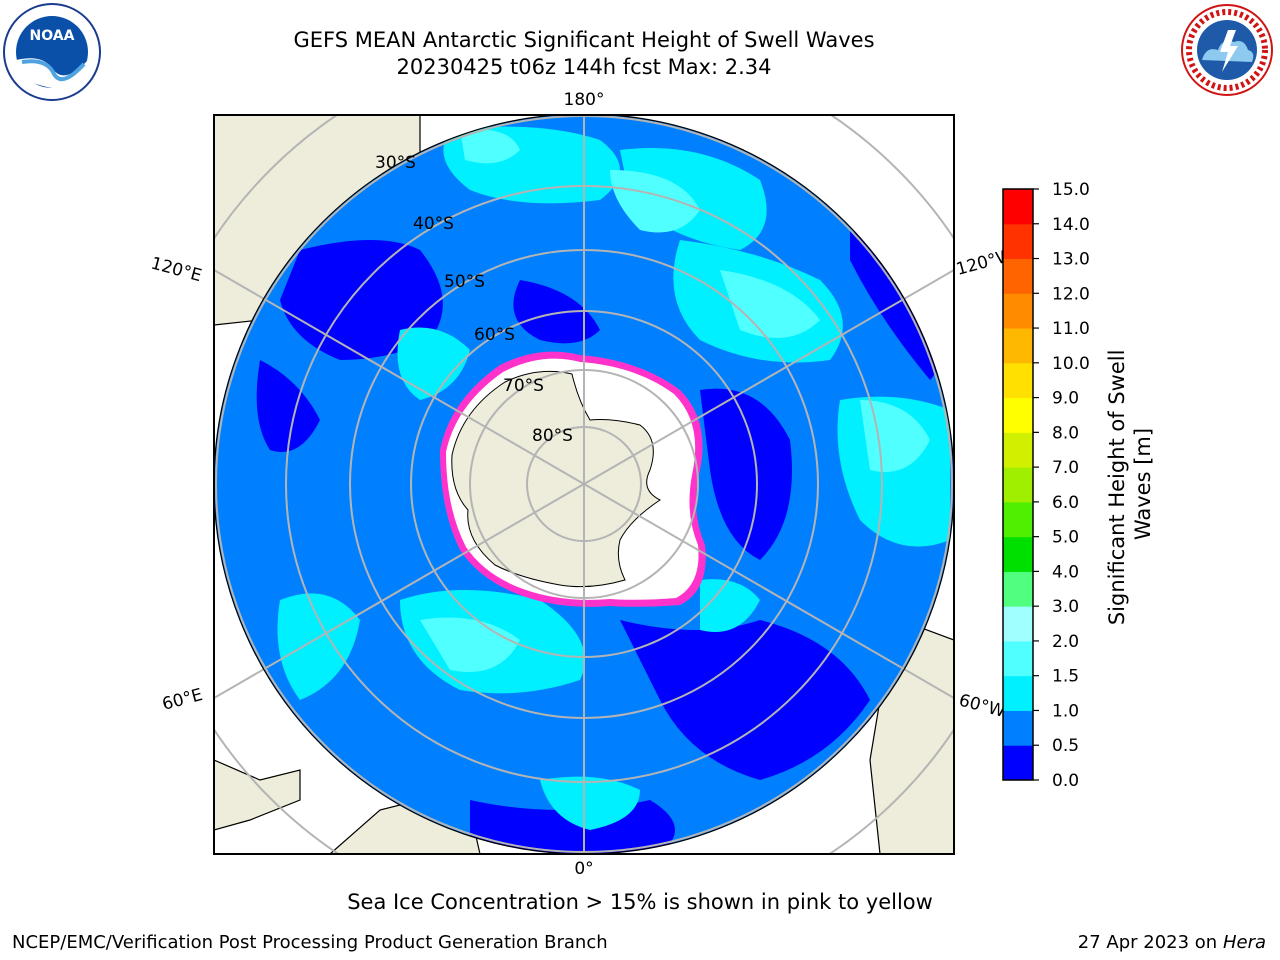  What do you see at coordinates (552, 436) in the screenshot?
I see `lat-label-80s: 80°S` at bounding box center [552, 436].